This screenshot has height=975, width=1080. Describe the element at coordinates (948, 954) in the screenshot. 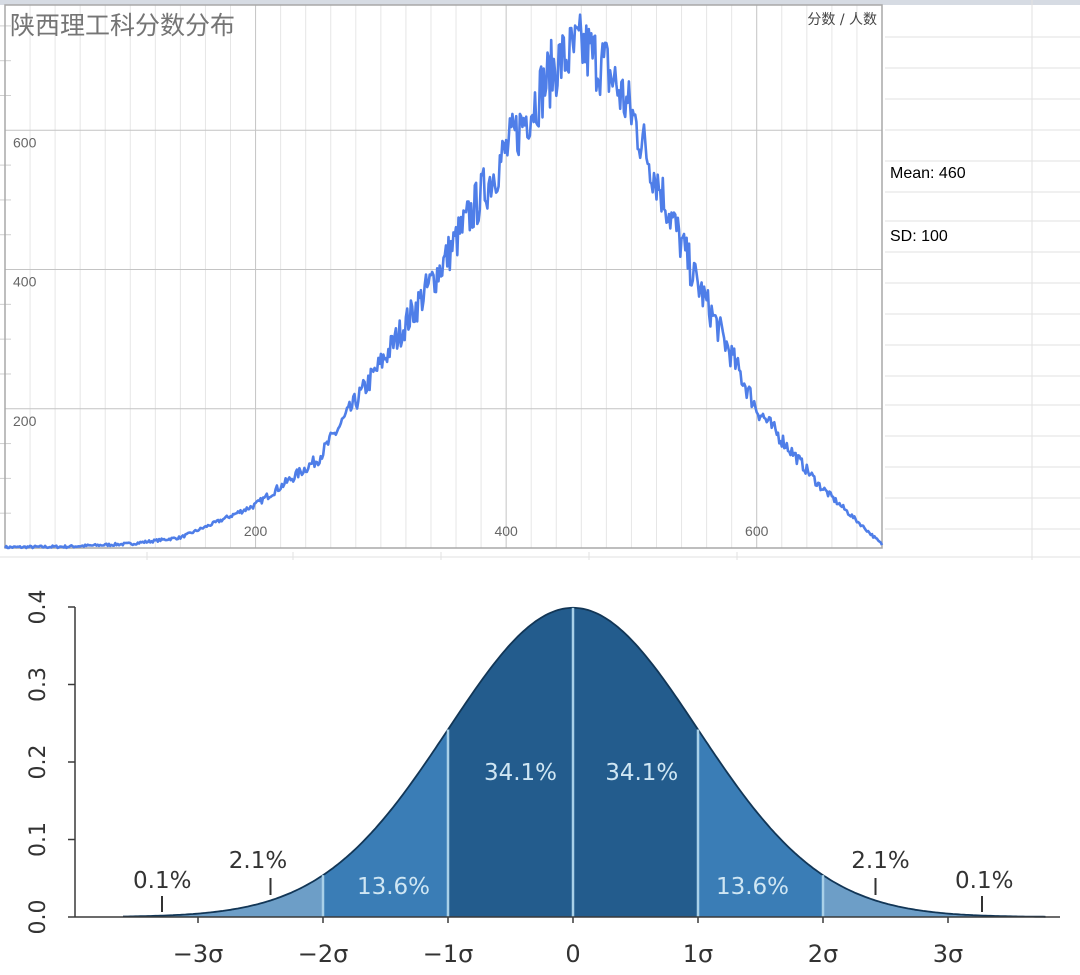

I see `x-tick-label: 3σ` at that location.